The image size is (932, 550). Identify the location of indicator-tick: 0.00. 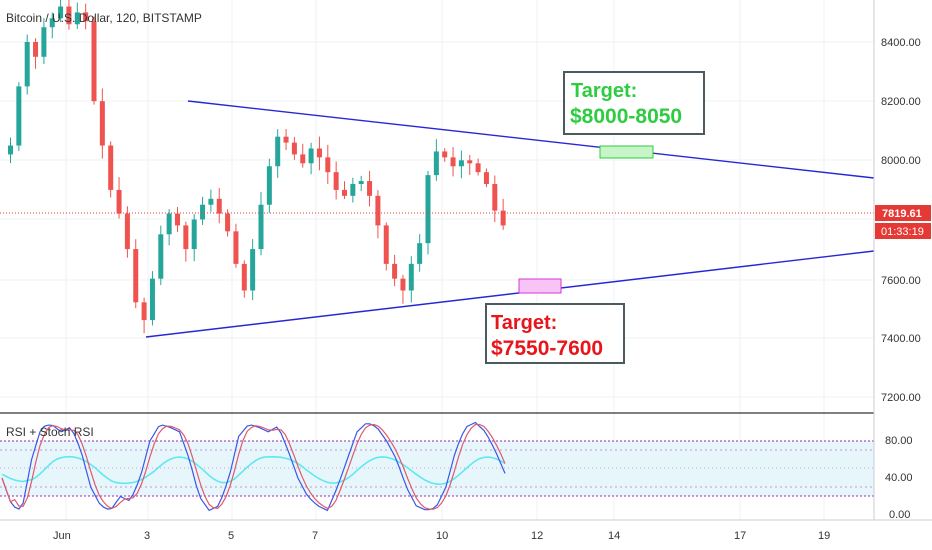
(899, 515).